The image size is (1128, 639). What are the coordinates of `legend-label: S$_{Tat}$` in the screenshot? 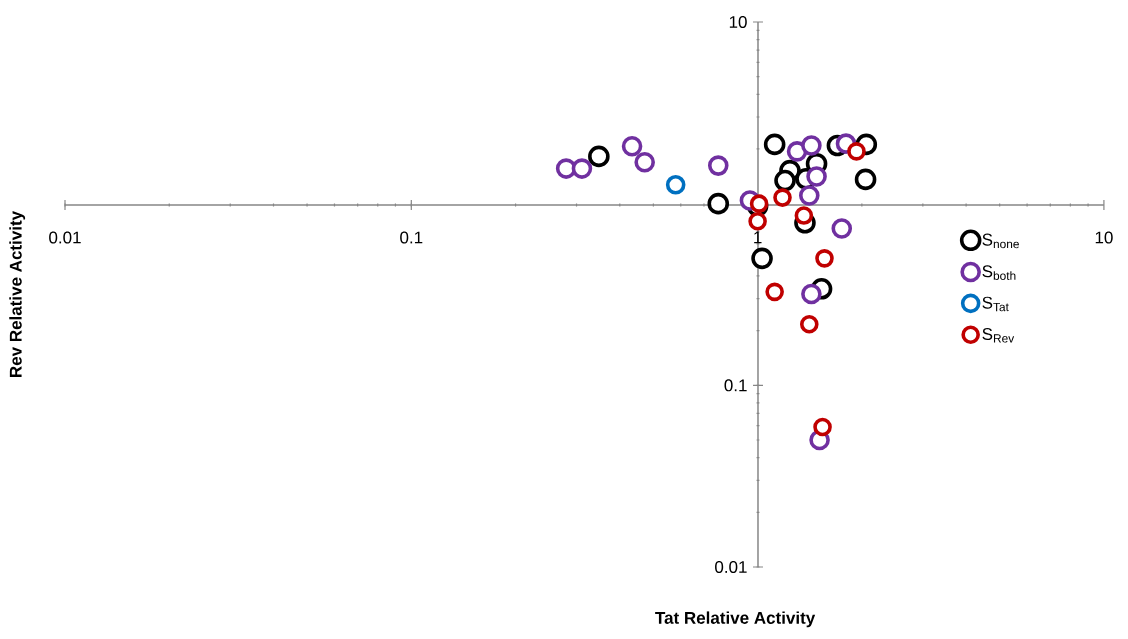 It's located at (995, 304).